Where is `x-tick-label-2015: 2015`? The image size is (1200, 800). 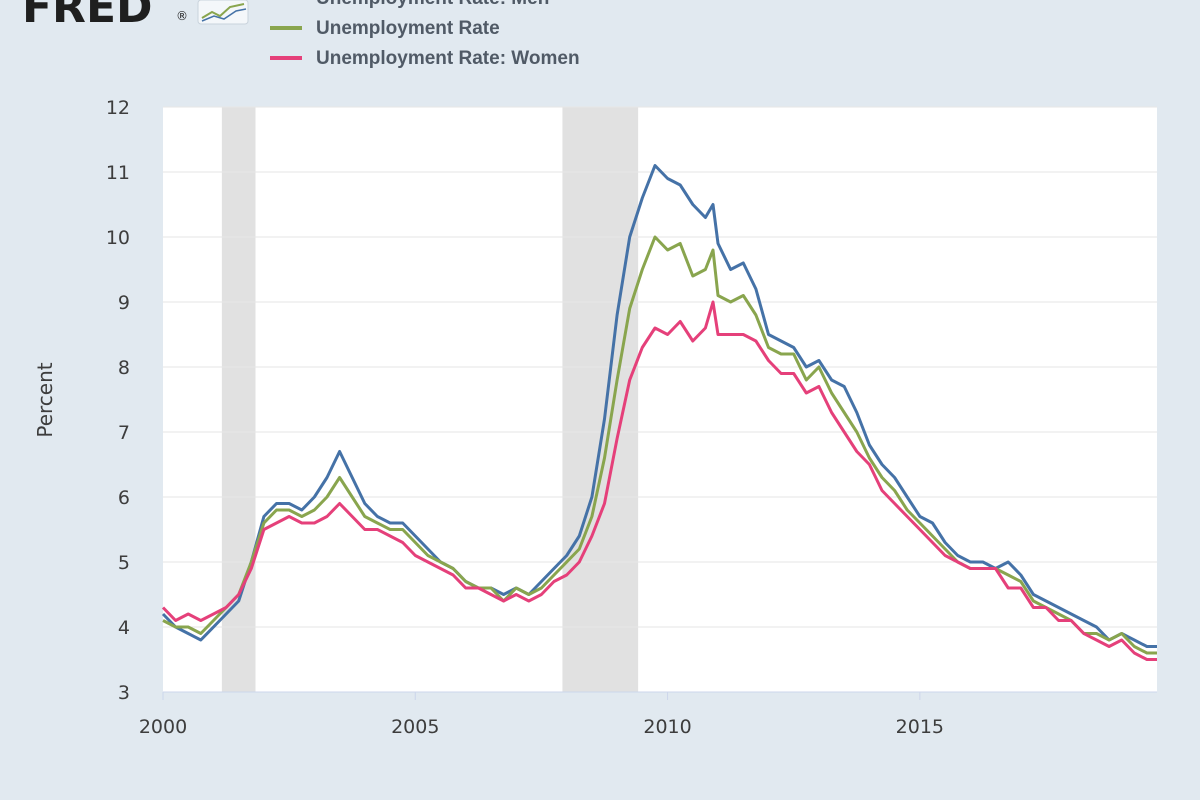
x-tick-label-2015: 2015 is located at coordinates (920, 727).